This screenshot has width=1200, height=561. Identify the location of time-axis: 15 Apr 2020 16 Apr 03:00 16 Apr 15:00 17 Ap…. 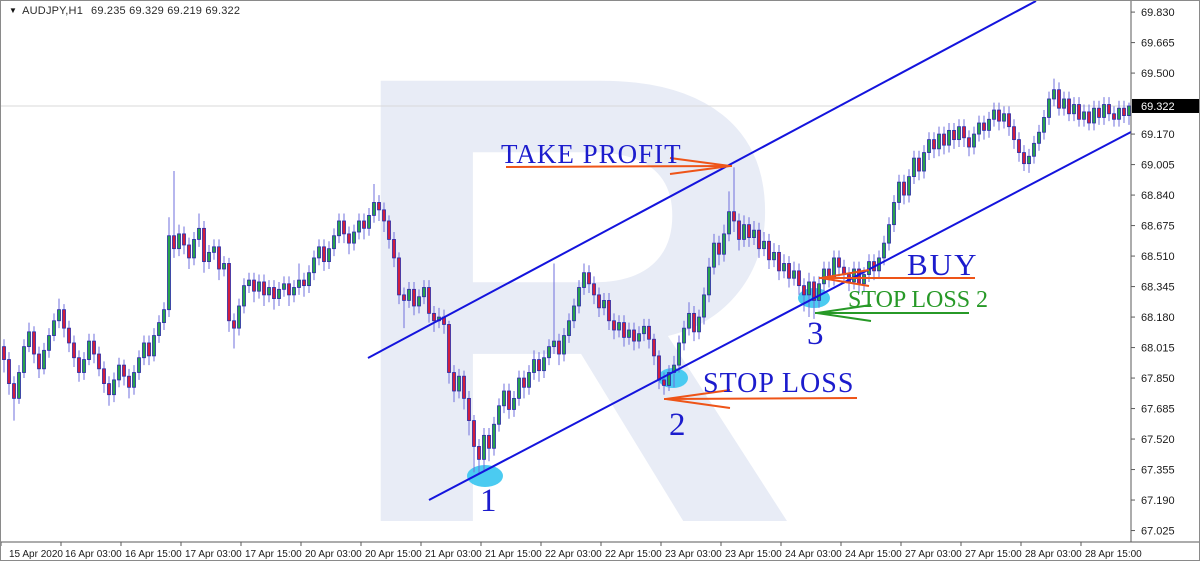
(571, 551).